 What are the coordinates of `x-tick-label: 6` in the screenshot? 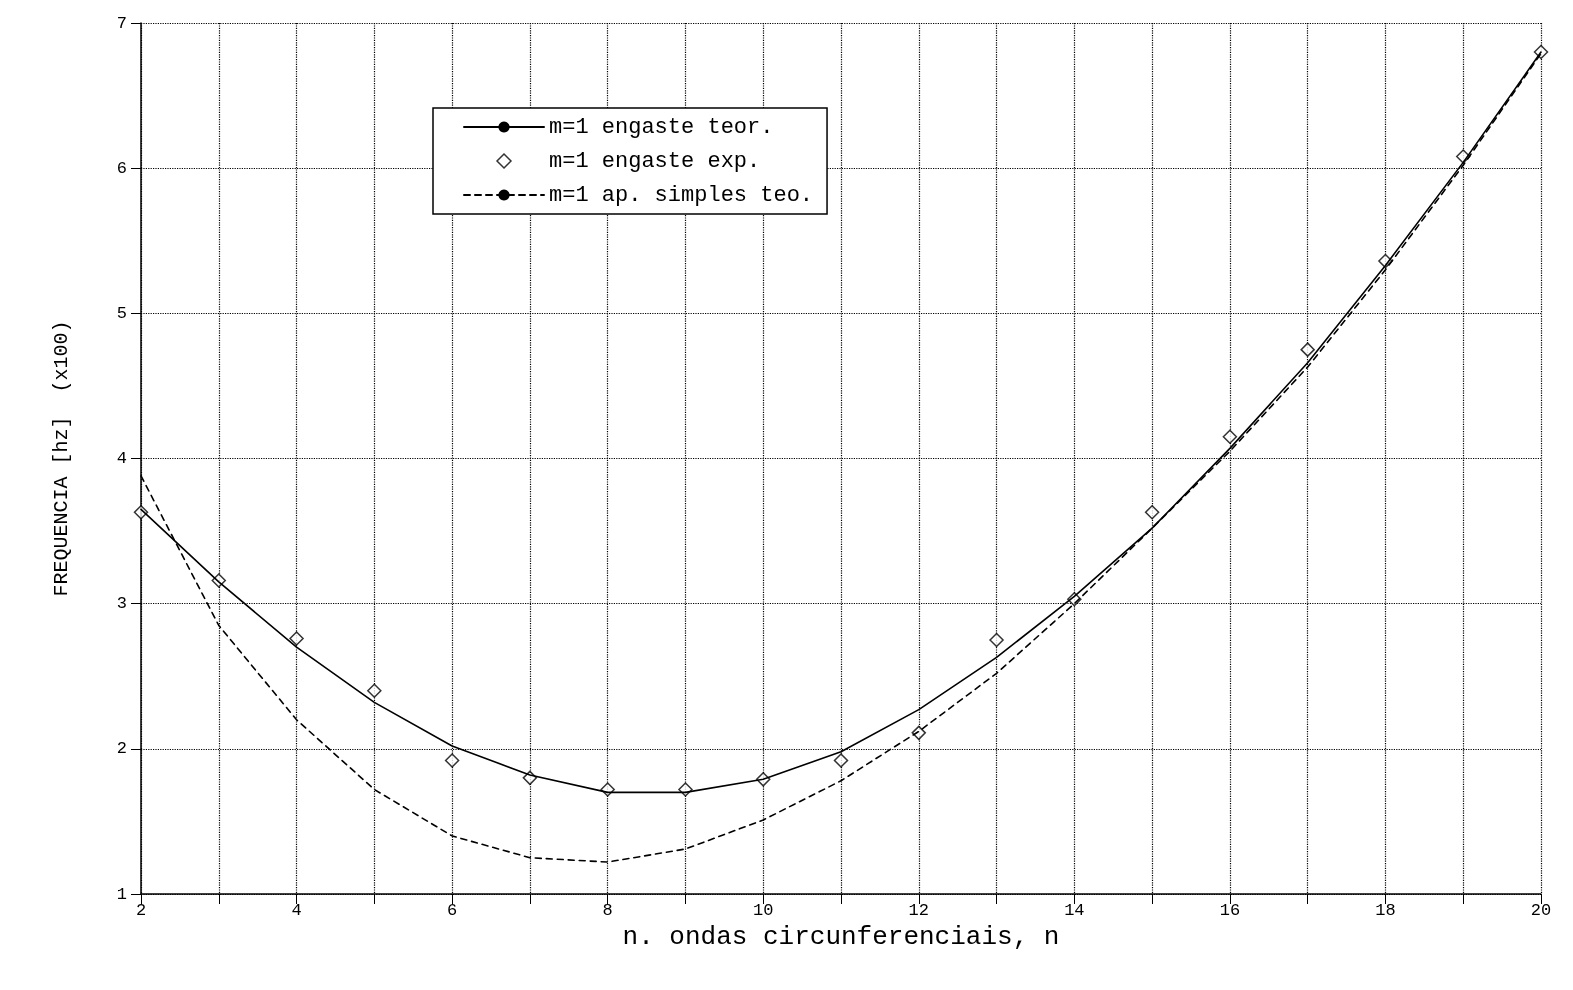 It's located at (452, 910).